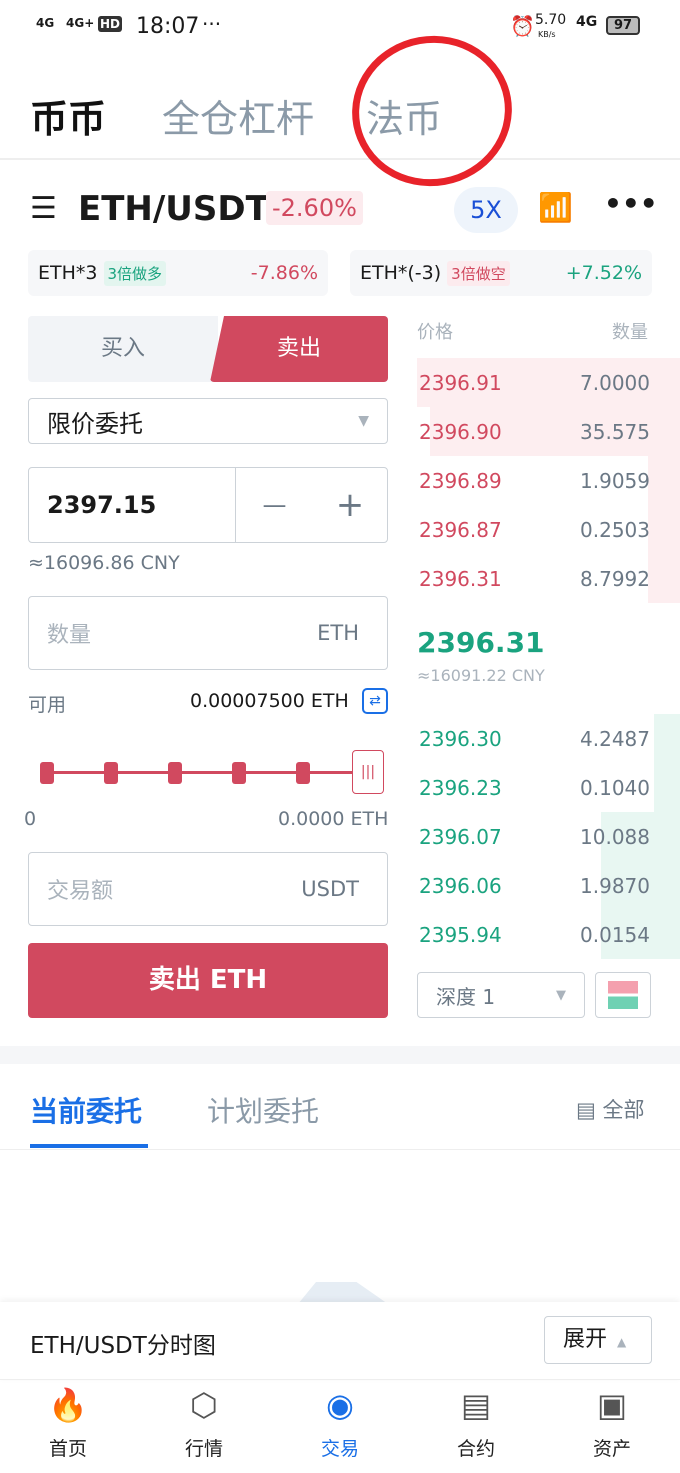  What do you see at coordinates (208, 633) in the screenshot?
I see `amount-input: 数量 ETH` at bounding box center [208, 633].